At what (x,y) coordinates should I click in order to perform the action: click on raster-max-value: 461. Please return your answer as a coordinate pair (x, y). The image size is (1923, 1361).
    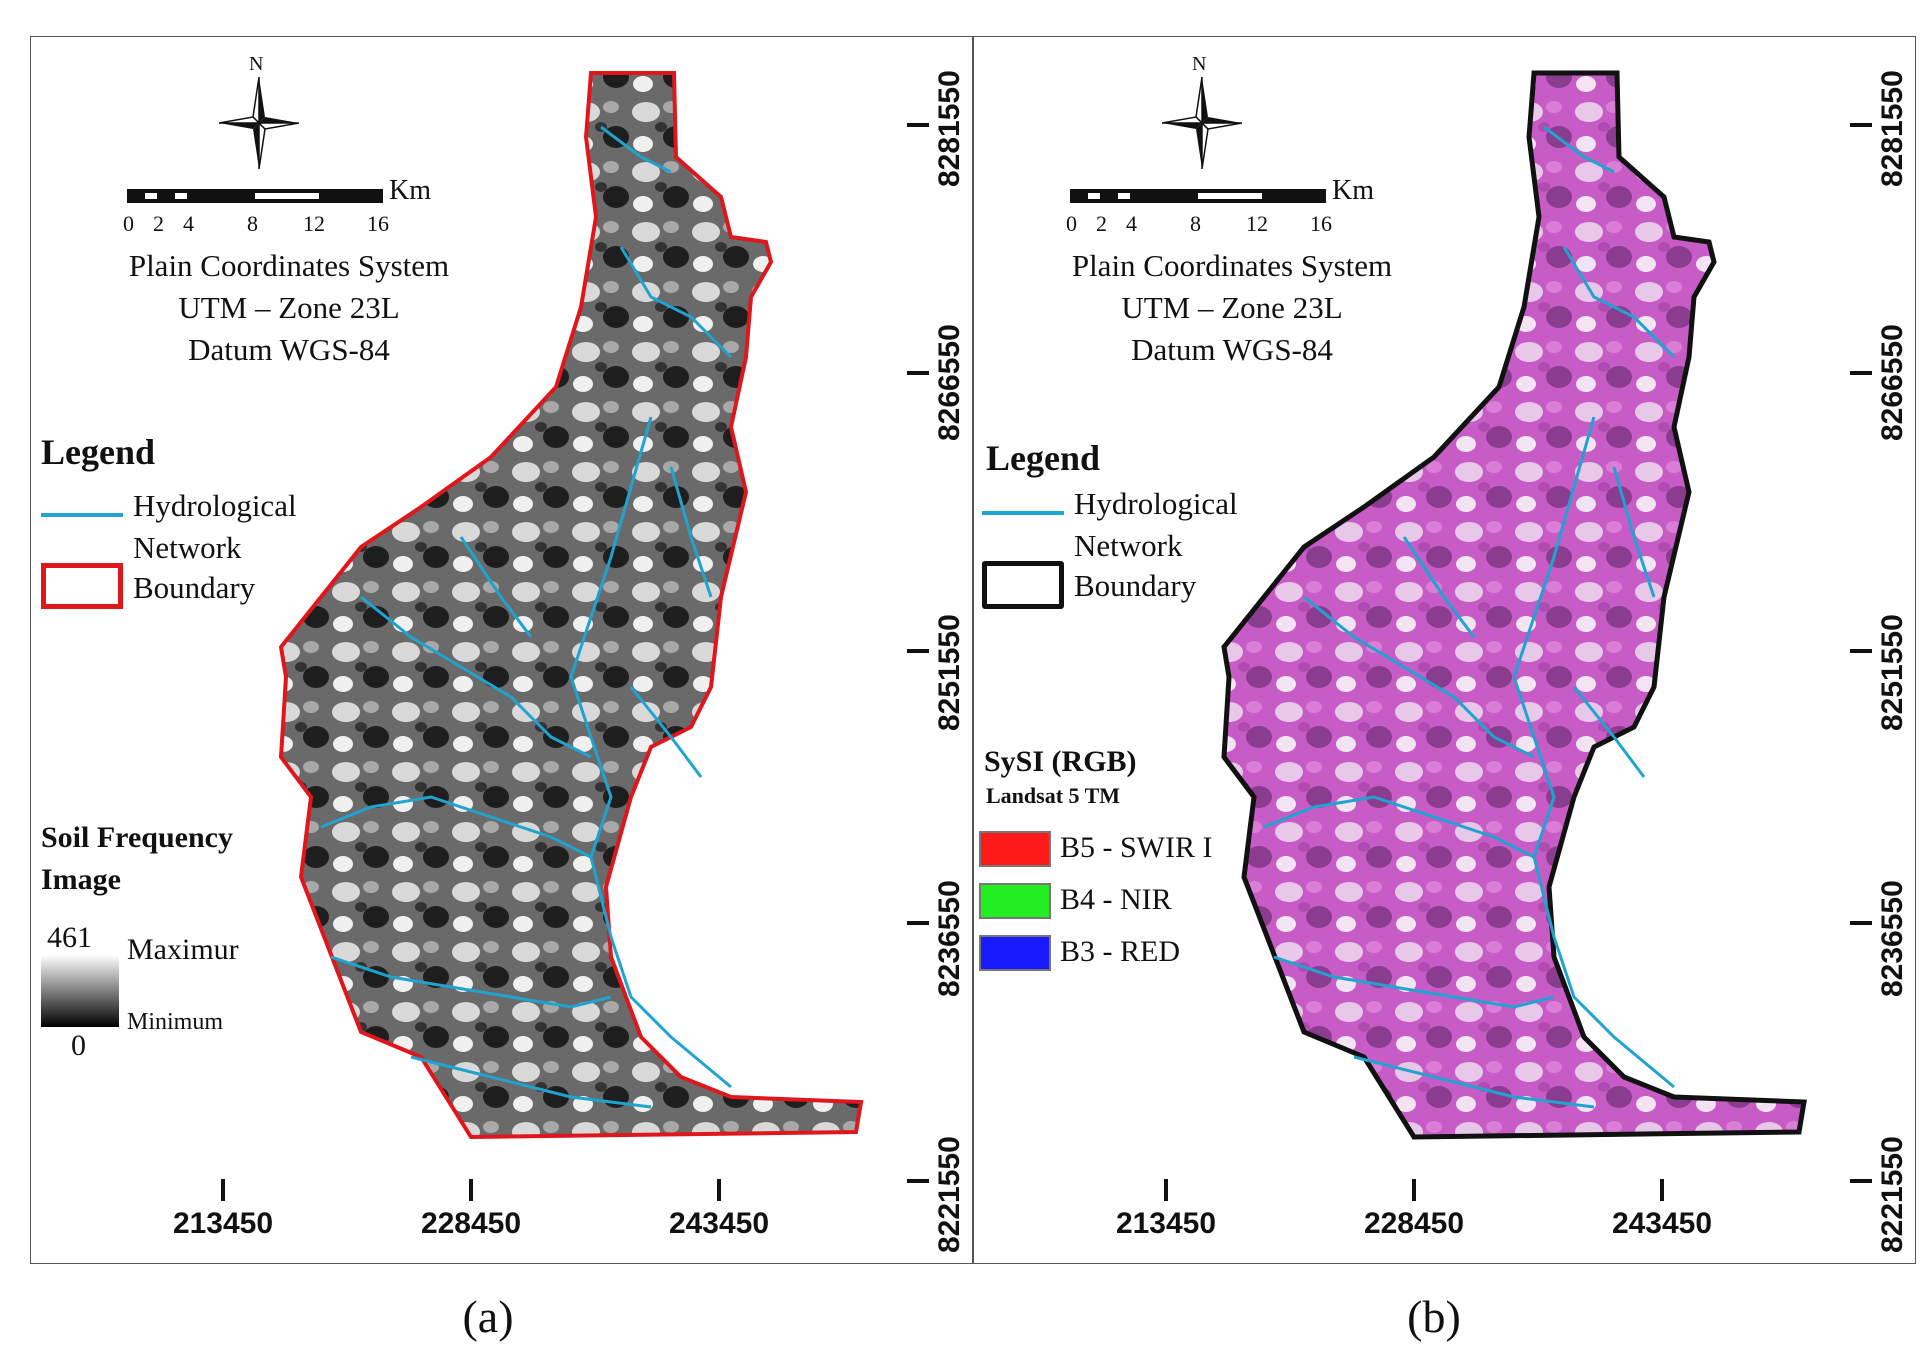
    Looking at the image, I should click on (69, 937).